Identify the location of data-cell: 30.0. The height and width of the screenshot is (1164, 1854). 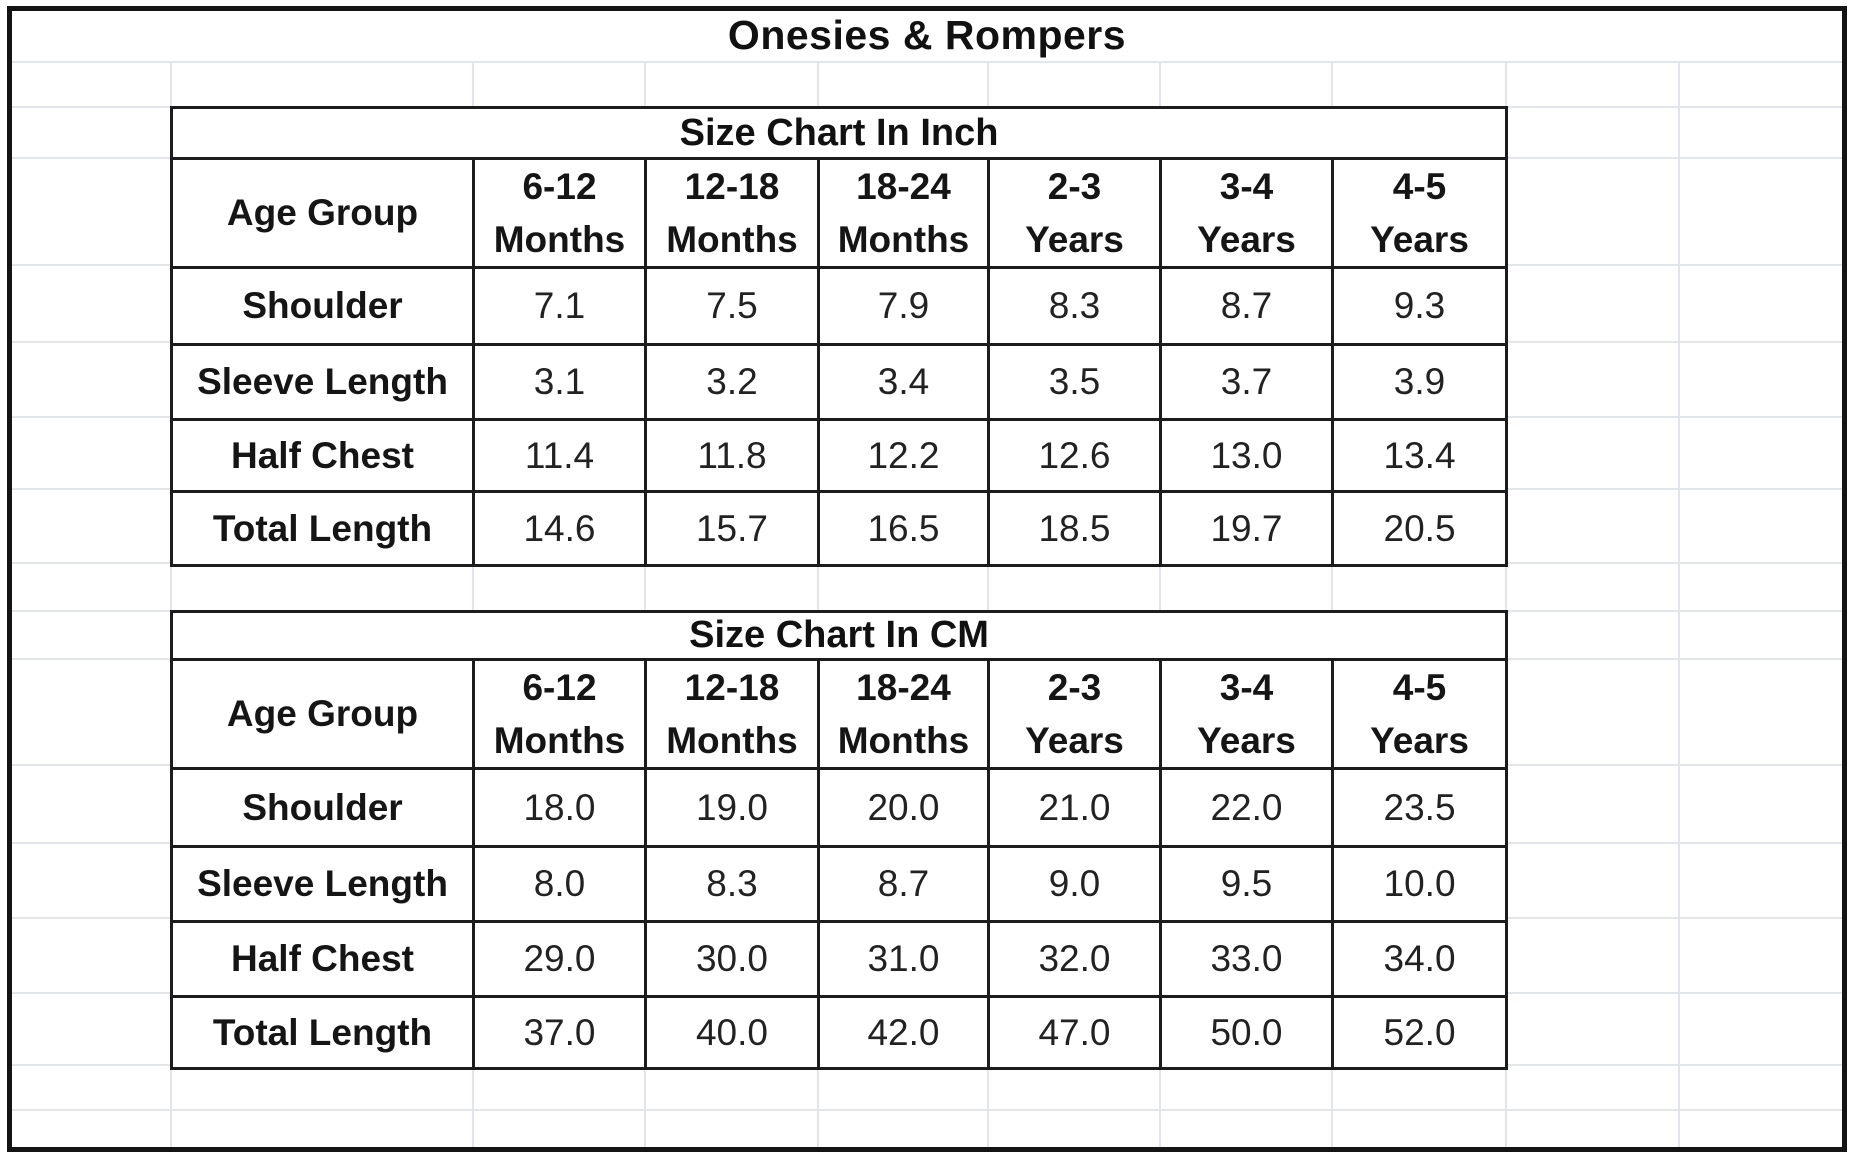
(732, 959).